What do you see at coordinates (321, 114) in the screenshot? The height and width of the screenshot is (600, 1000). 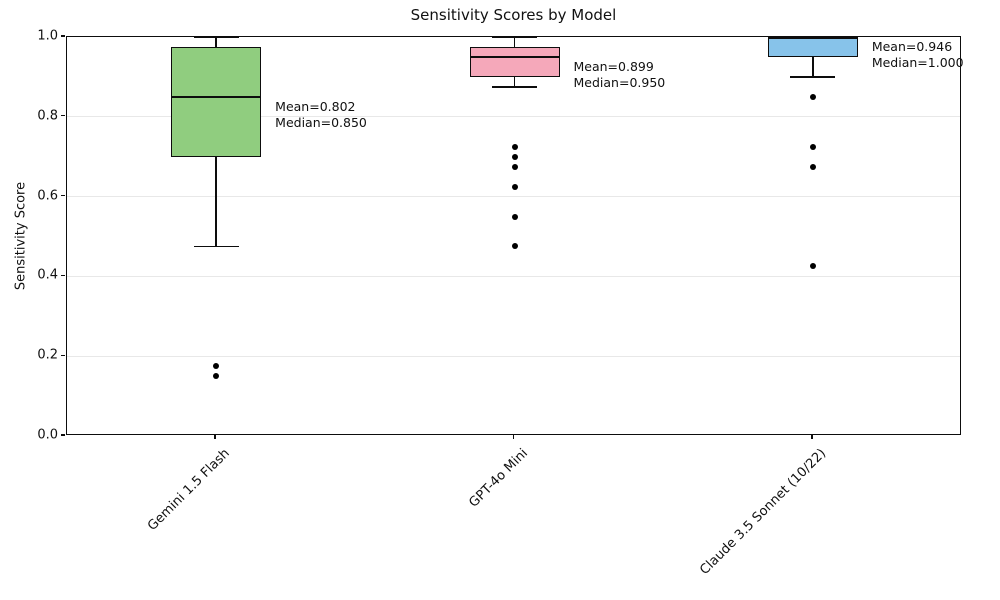 I see `stats-annotation: Mean=0.802 Median=0.850` at bounding box center [321, 114].